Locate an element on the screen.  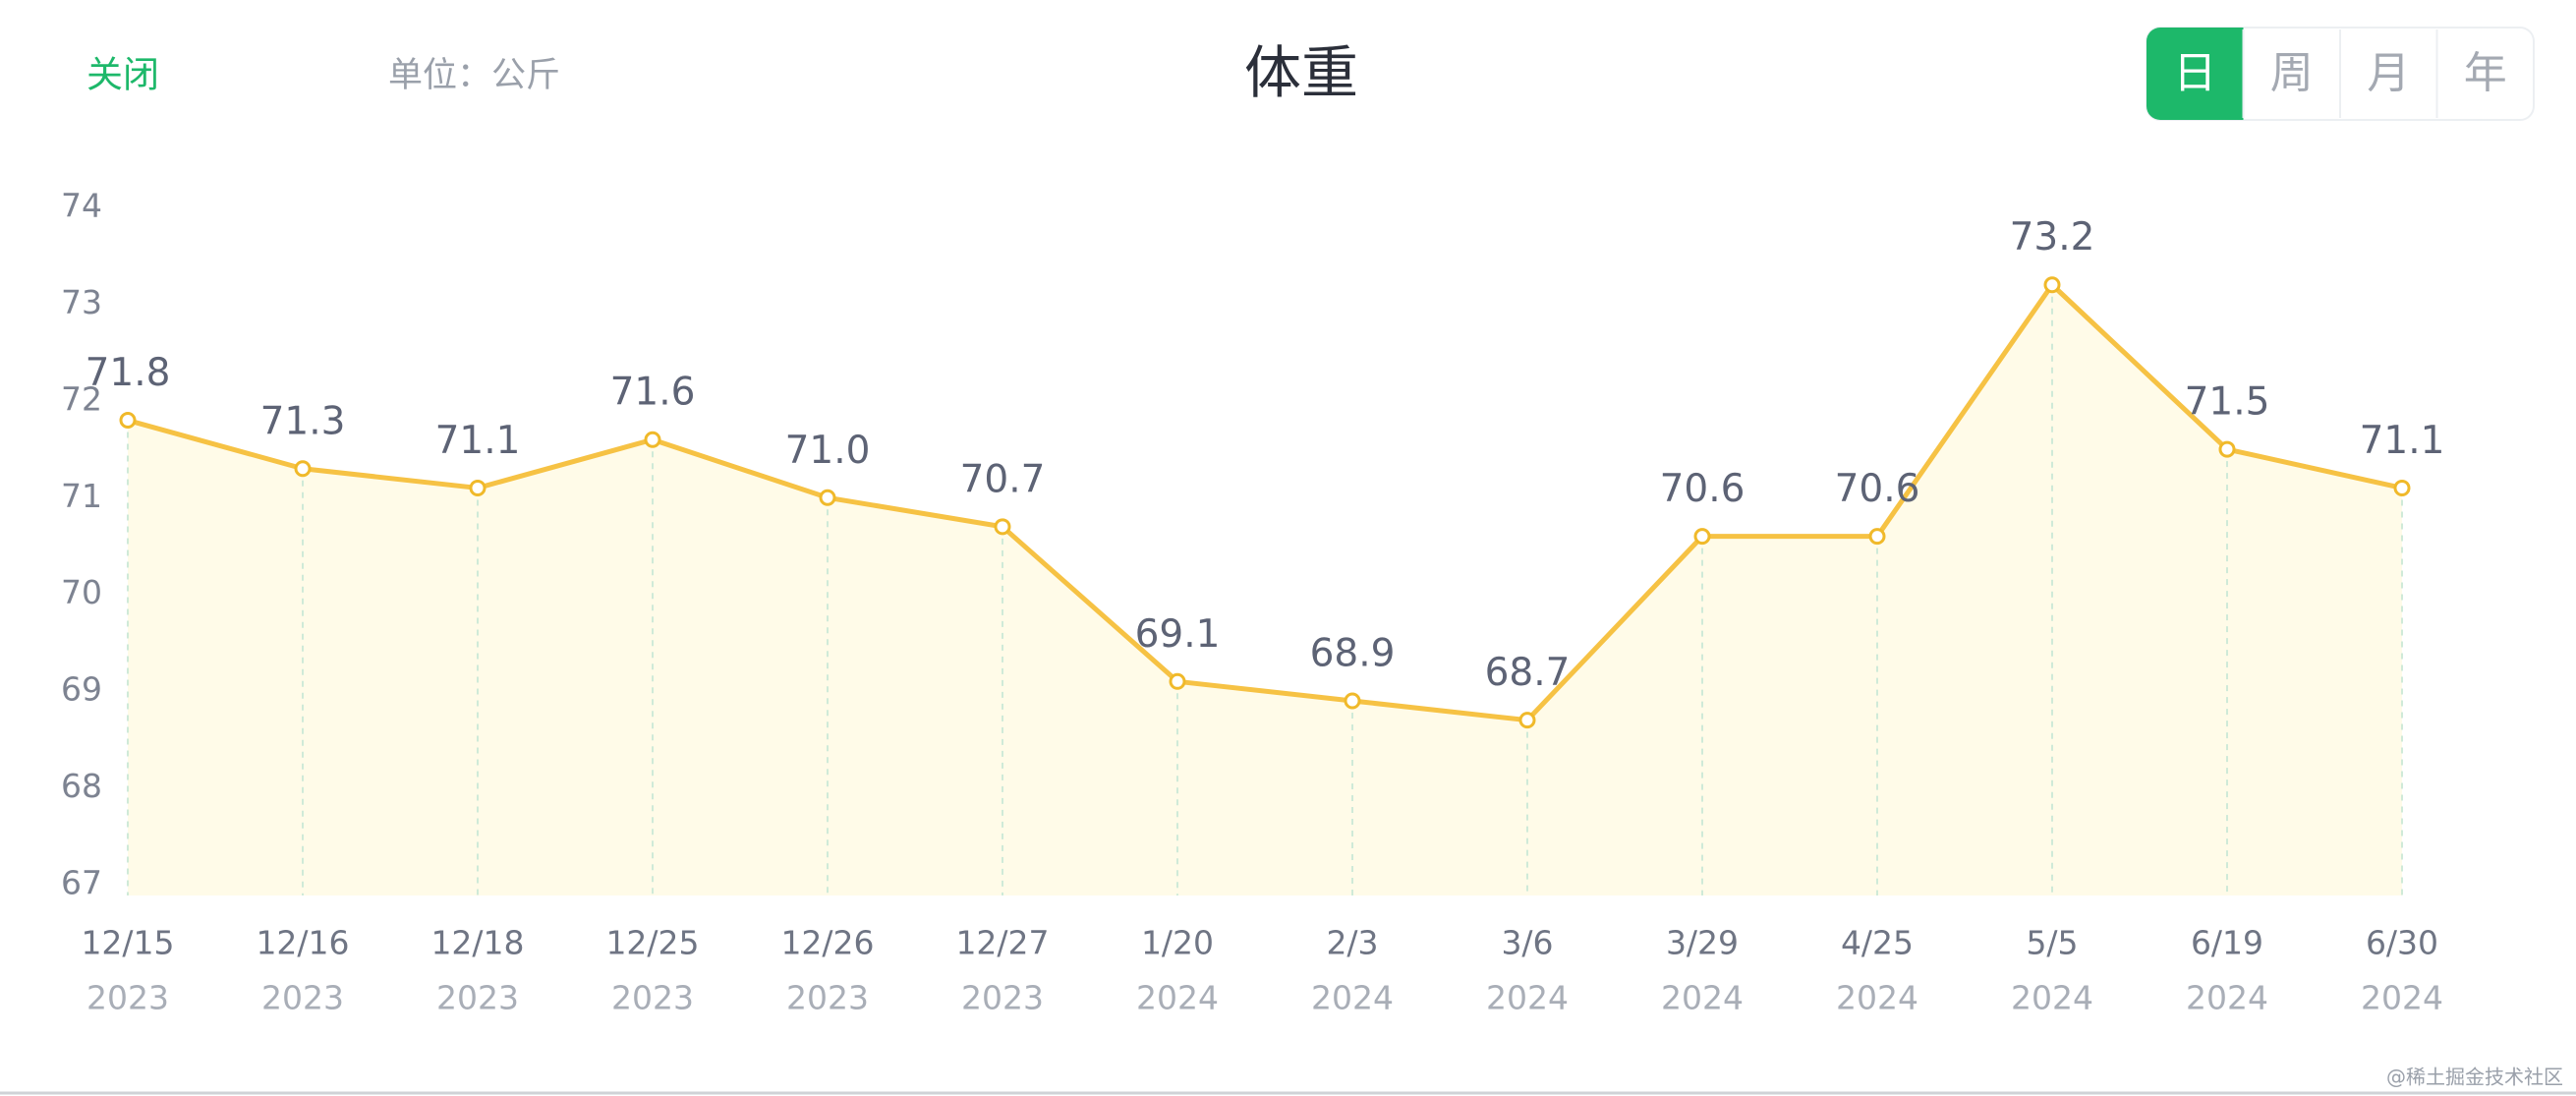
x-tick-label: 1/20 is located at coordinates (1177, 943).